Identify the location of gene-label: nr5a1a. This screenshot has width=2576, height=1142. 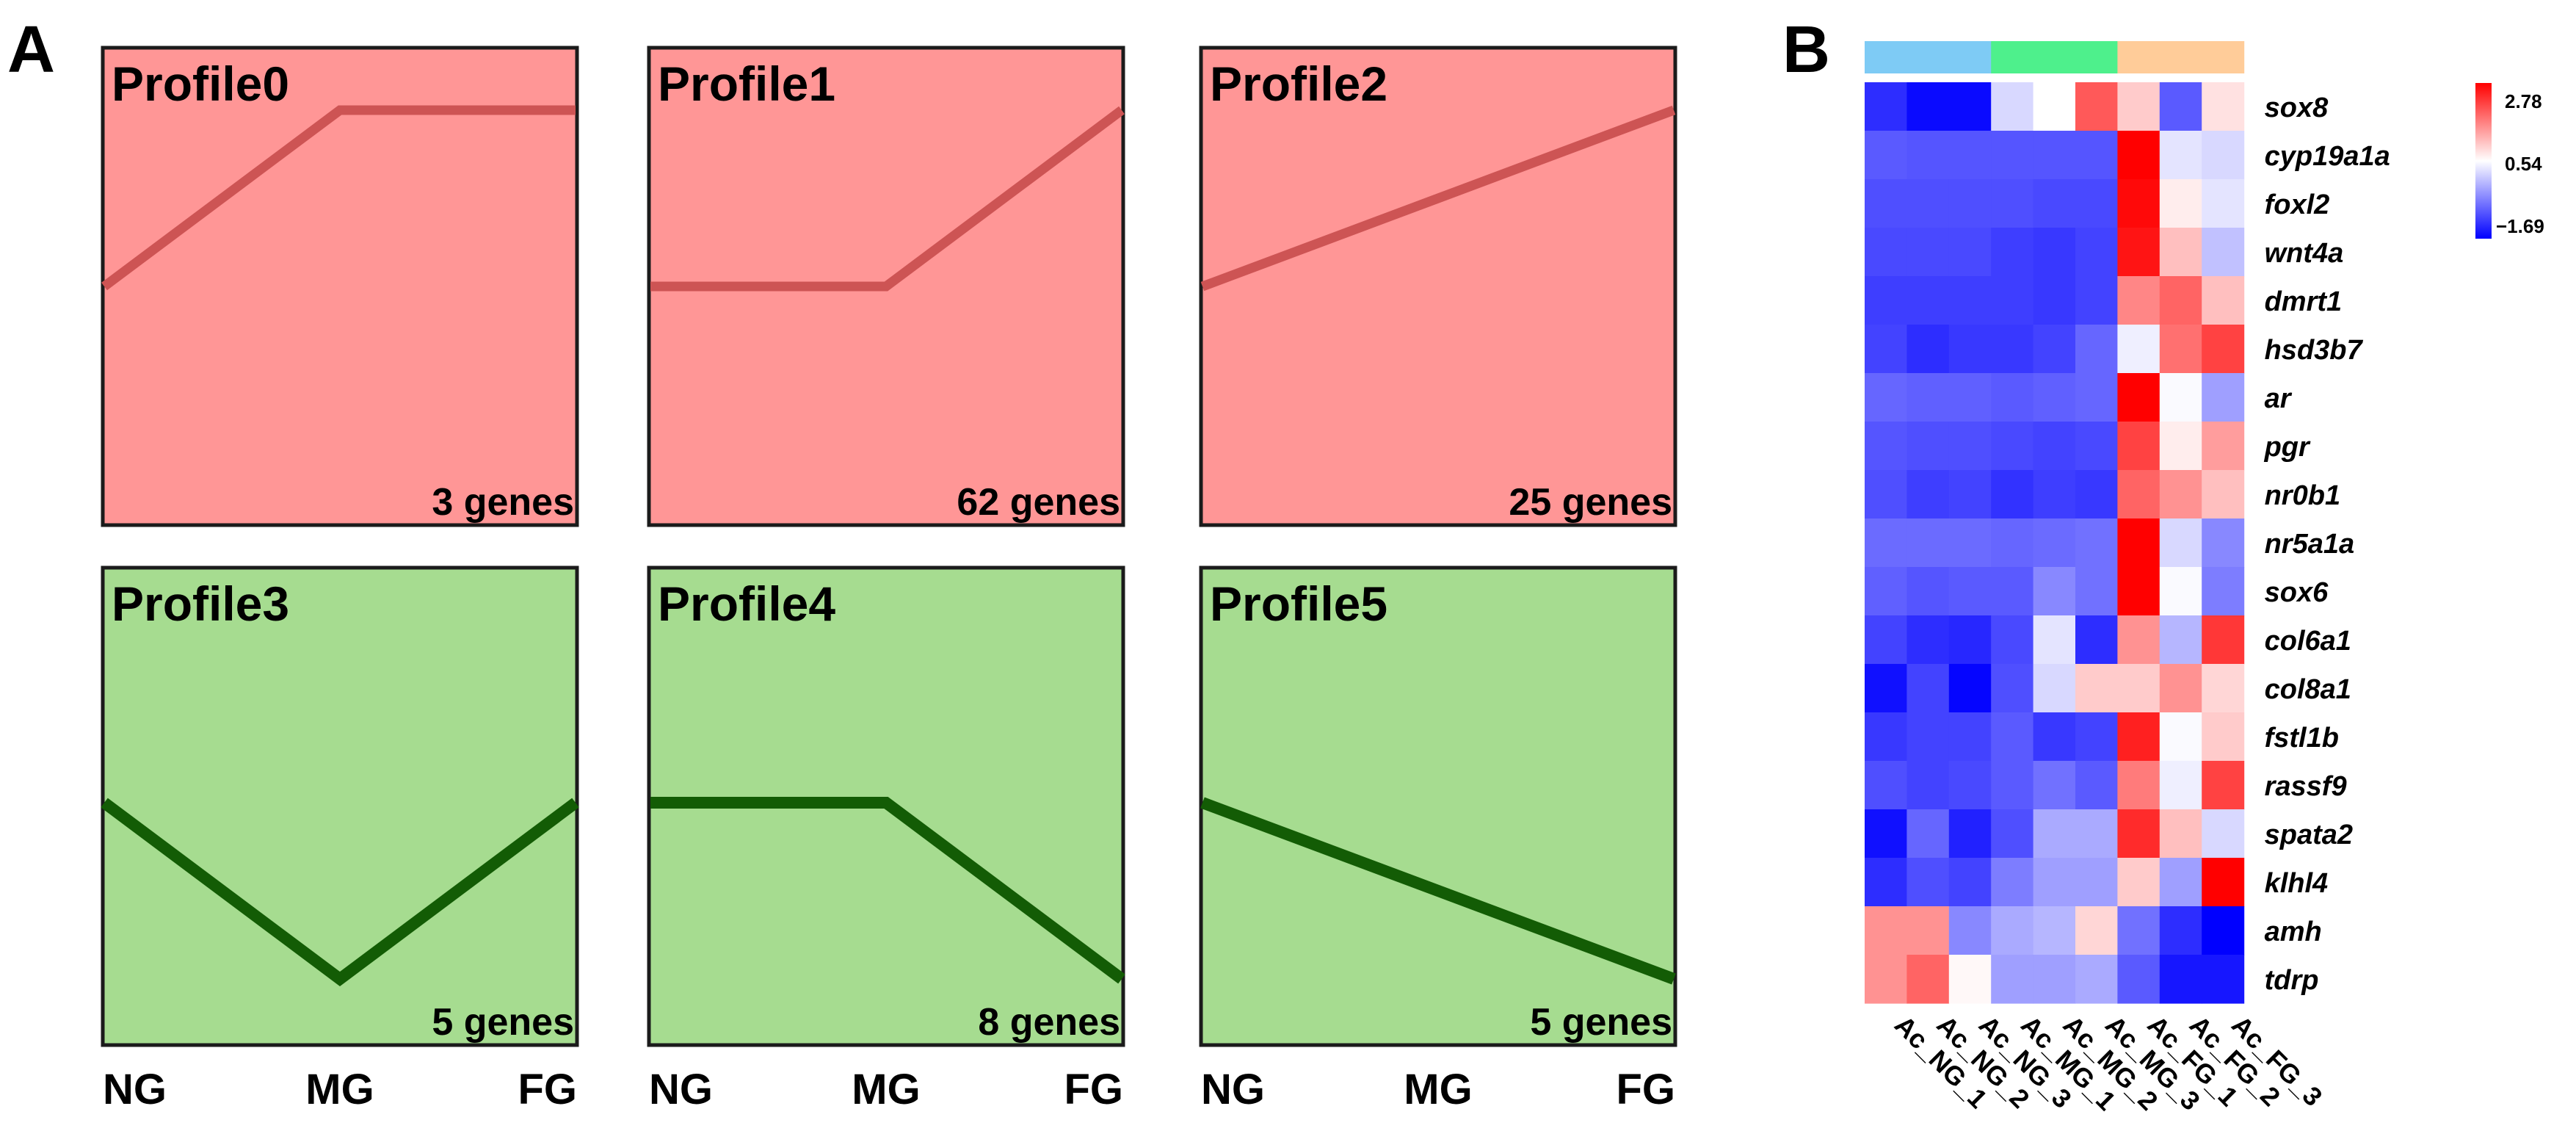
(2310, 544).